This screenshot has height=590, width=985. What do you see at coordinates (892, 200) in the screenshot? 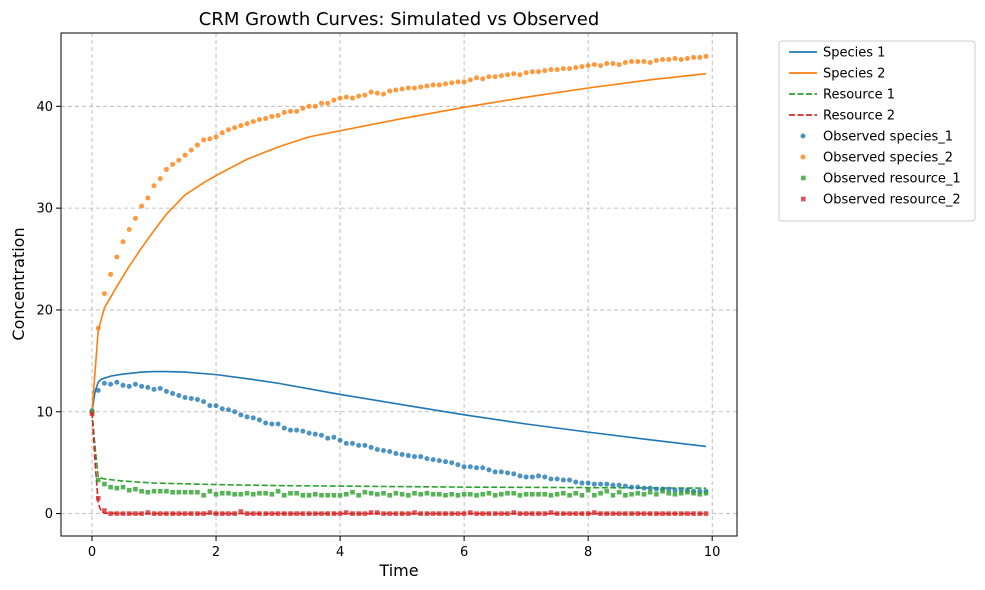
I see `legend-label: Observed resource_2` at bounding box center [892, 200].